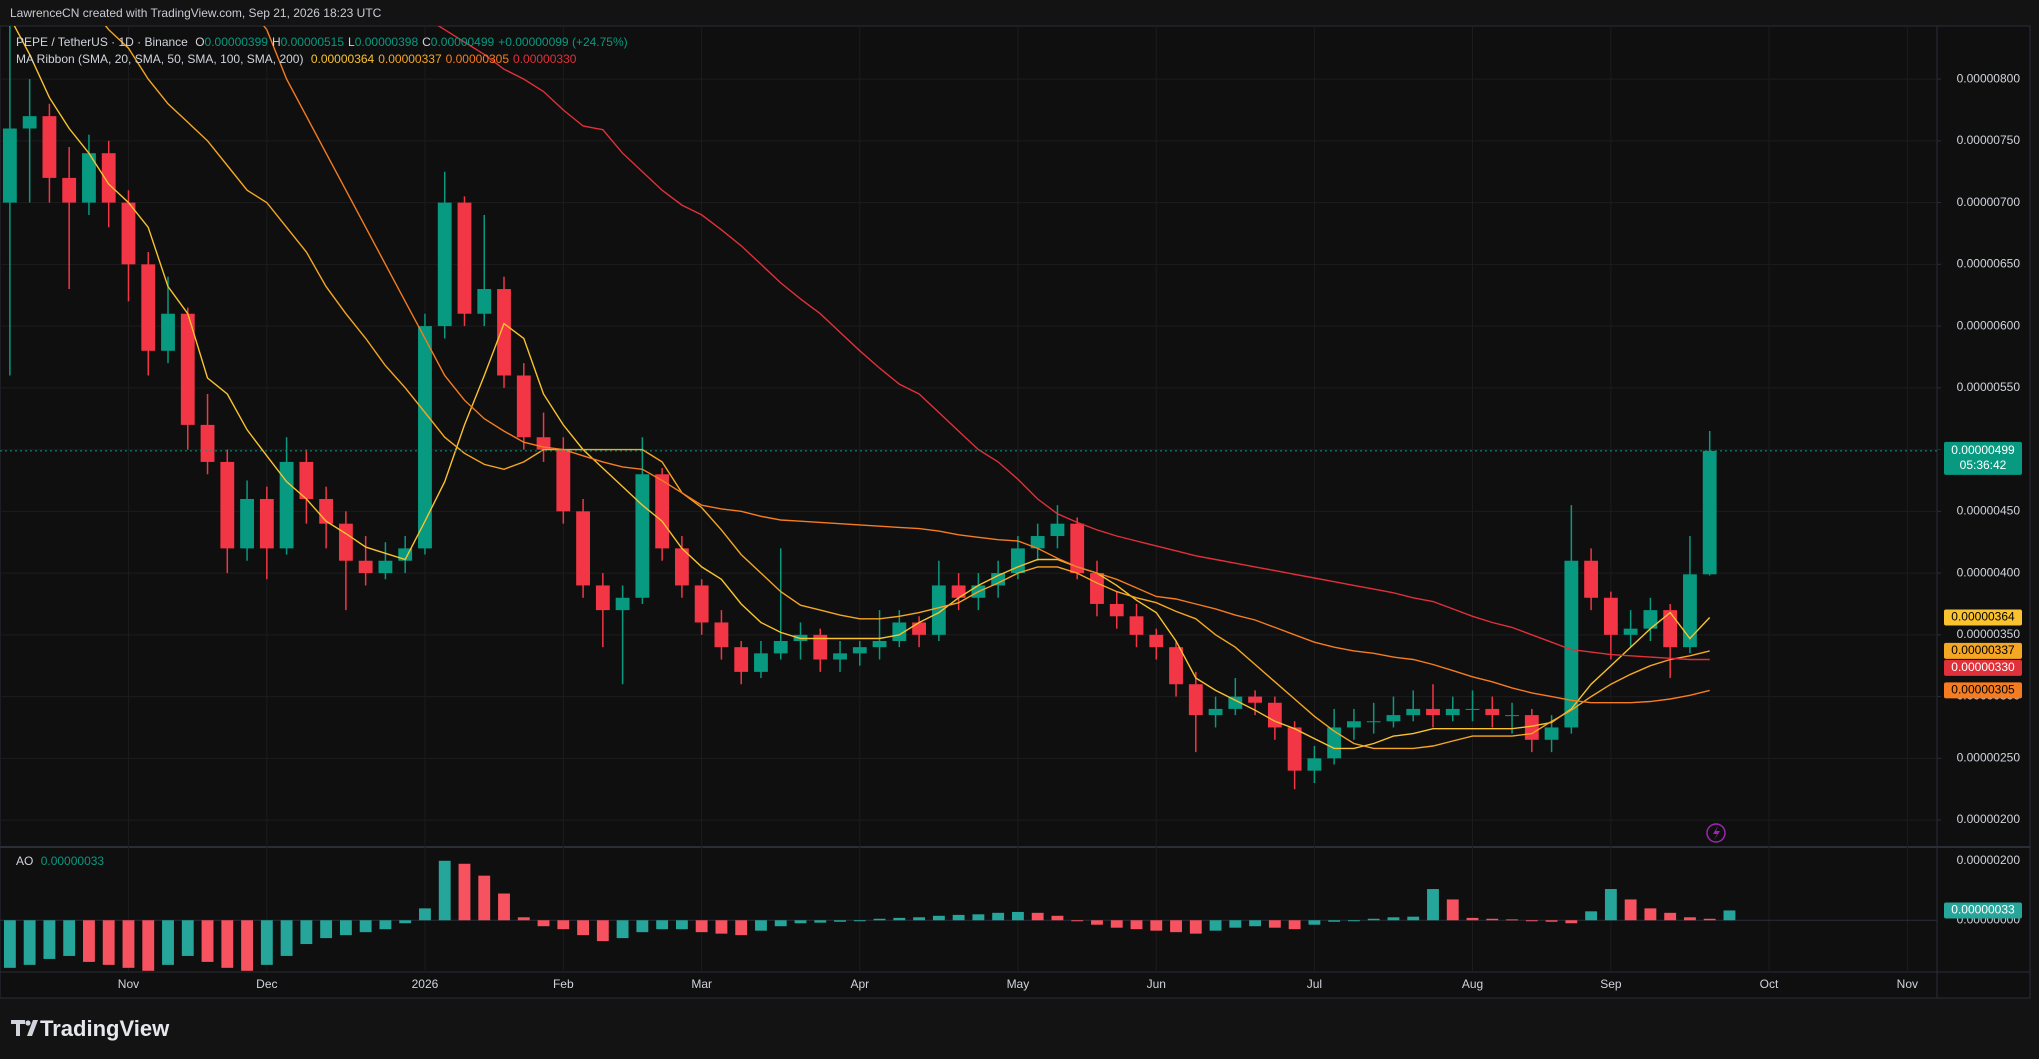 This screenshot has height=1059, width=2039. What do you see at coordinates (276, 42) in the screenshot?
I see `ohlc-key: H` at bounding box center [276, 42].